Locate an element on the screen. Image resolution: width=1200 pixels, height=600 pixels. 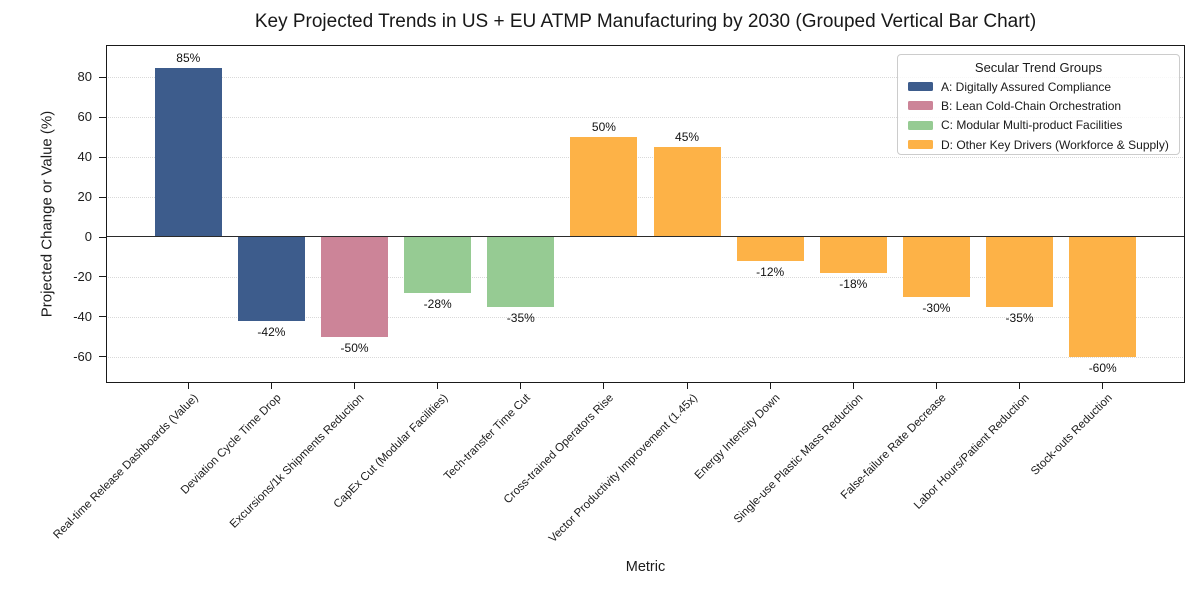
bar-value-label: 45% is located at coordinates (687, 137).